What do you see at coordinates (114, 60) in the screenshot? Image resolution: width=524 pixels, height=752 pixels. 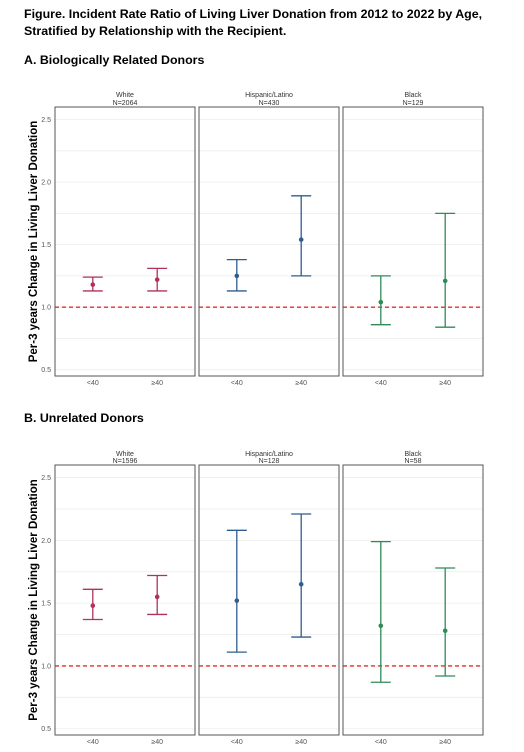 I see `section-title-a: A. Biologically Related Donors` at bounding box center [114, 60].